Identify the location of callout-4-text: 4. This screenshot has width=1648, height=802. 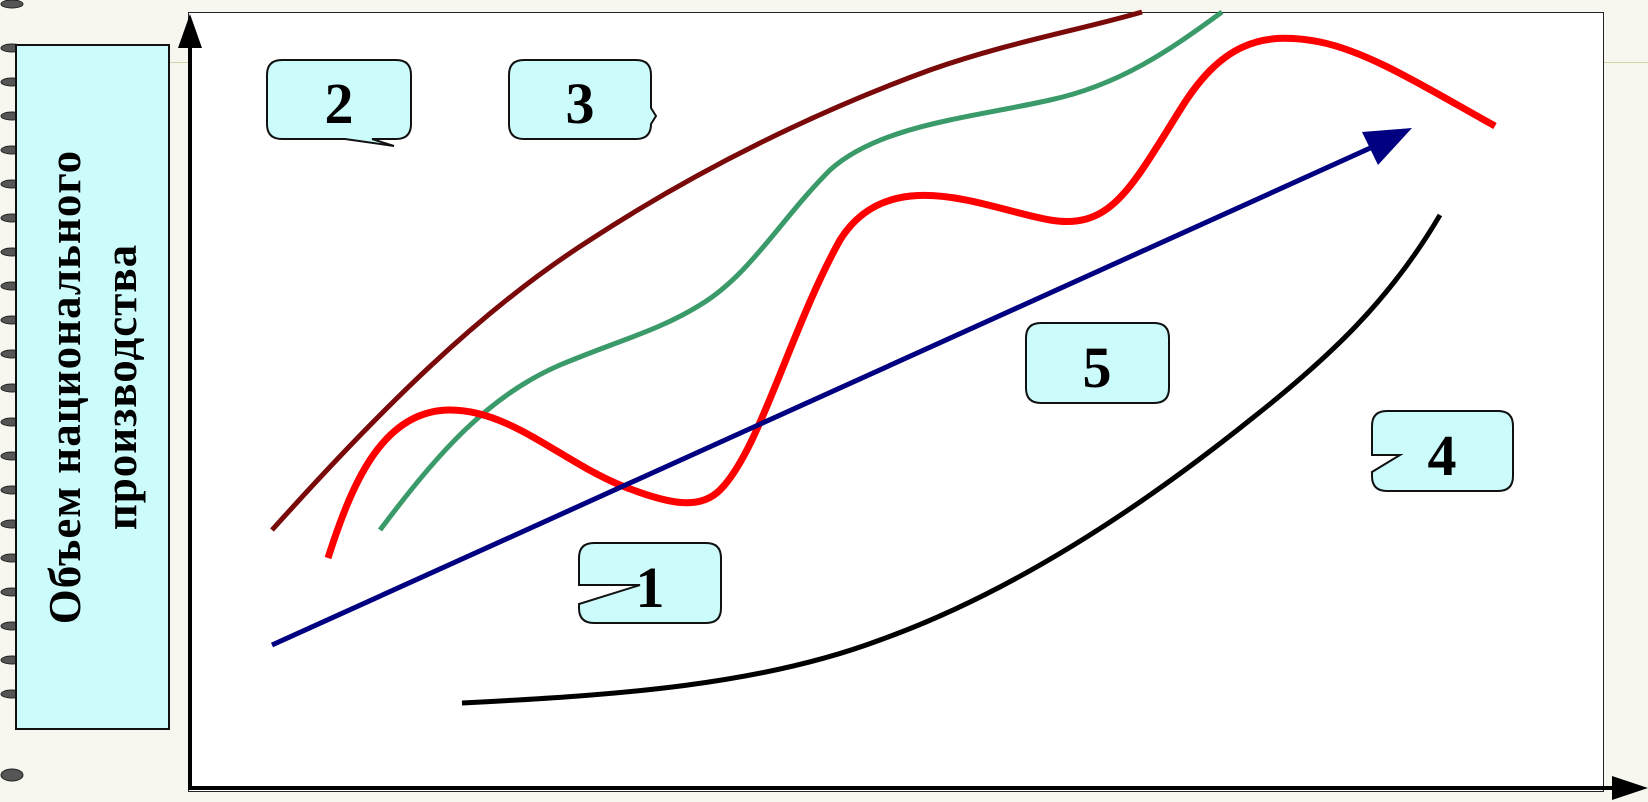
(1442, 455).